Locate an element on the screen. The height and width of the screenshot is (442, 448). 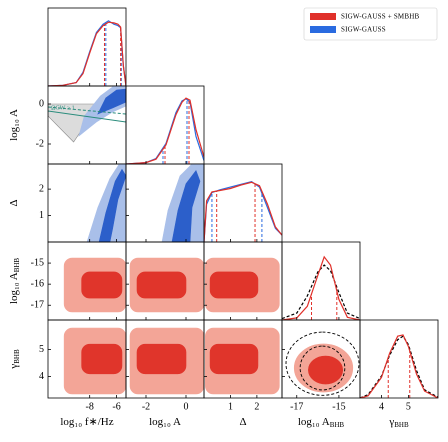
x-axis-label: log₁₀ A is located at coordinates (165, 422).